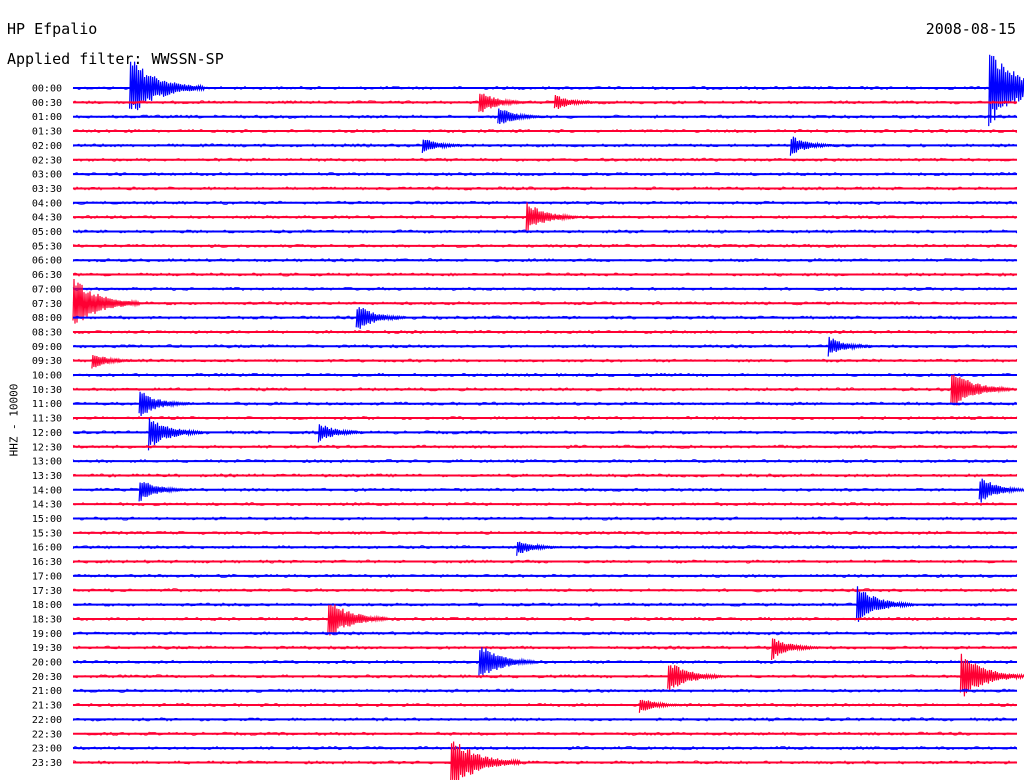 This screenshot has height=780, width=1024. I want to click on row-time-label: 08:30, so click(47, 332).